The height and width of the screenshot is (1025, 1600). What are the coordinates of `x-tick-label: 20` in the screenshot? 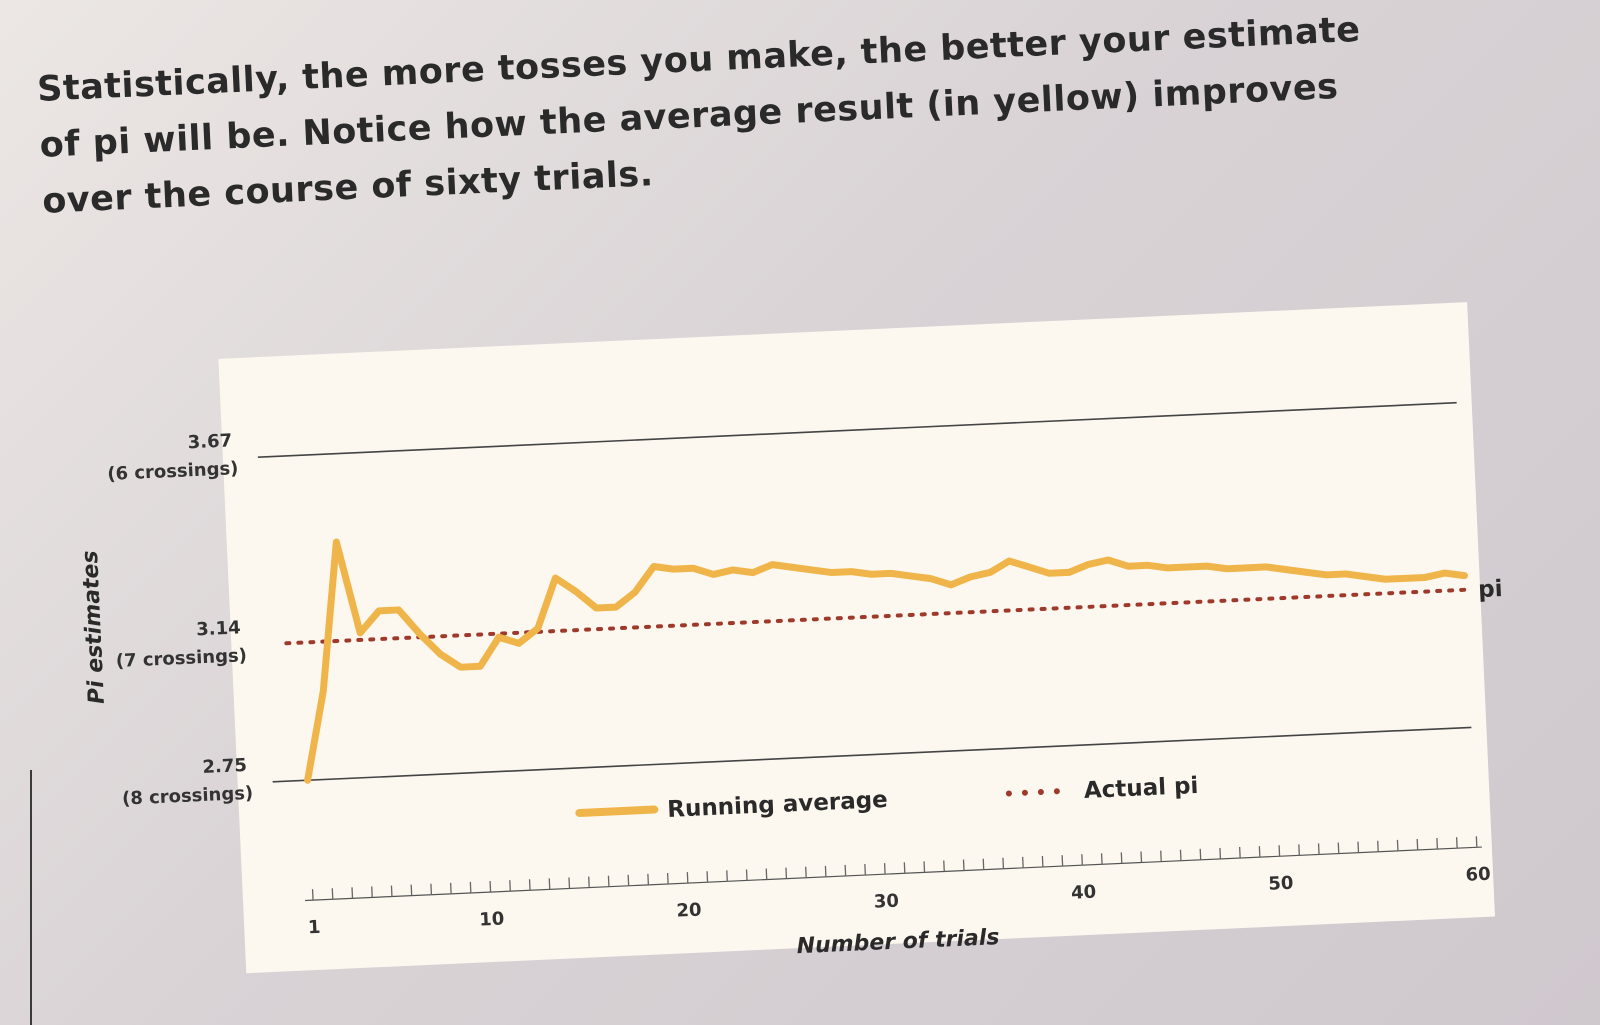 It's located at (689, 911).